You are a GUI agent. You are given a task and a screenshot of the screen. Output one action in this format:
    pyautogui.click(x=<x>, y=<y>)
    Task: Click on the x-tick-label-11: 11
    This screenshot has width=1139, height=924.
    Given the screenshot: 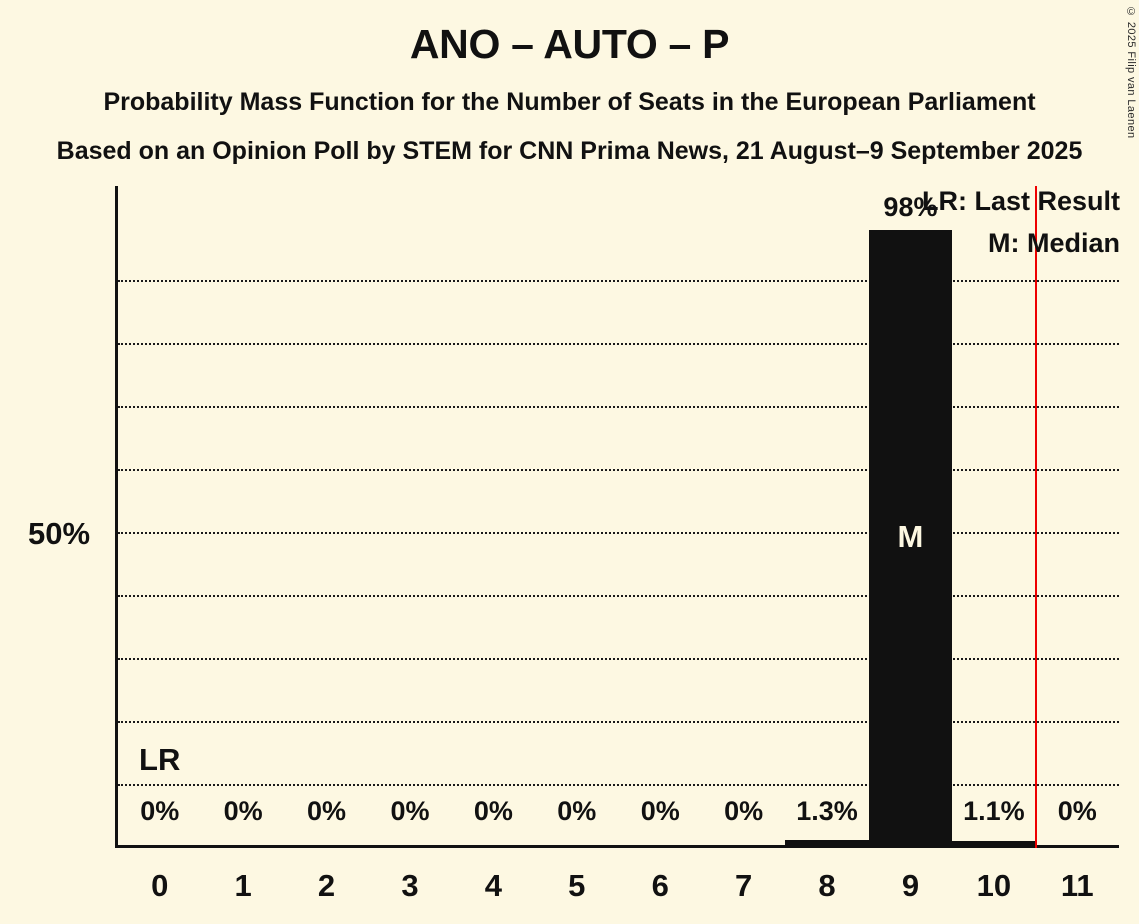 What is the action you would take?
    pyautogui.click(x=1077, y=885)
    